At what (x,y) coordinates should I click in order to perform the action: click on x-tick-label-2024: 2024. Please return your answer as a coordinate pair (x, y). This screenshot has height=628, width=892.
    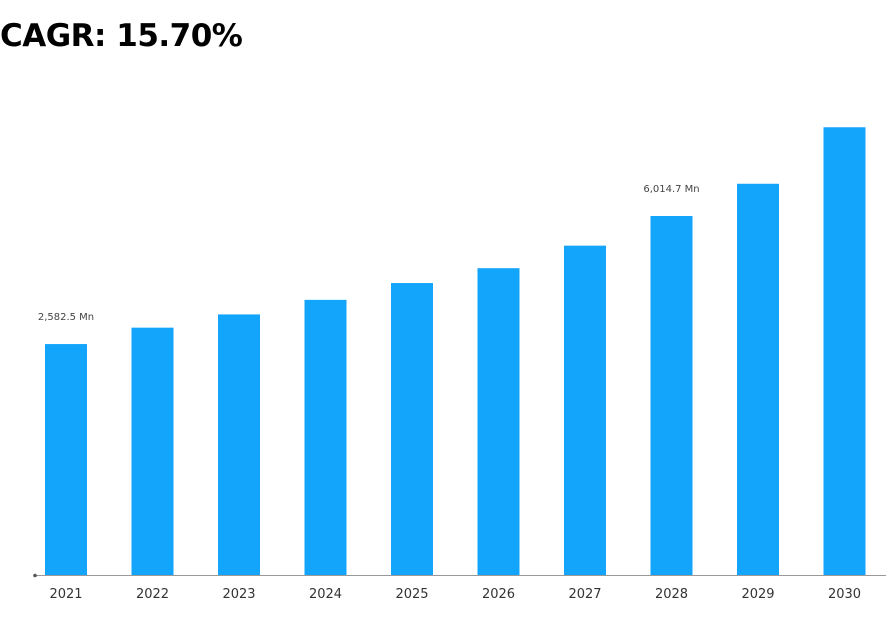
    Looking at the image, I should click on (325, 594).